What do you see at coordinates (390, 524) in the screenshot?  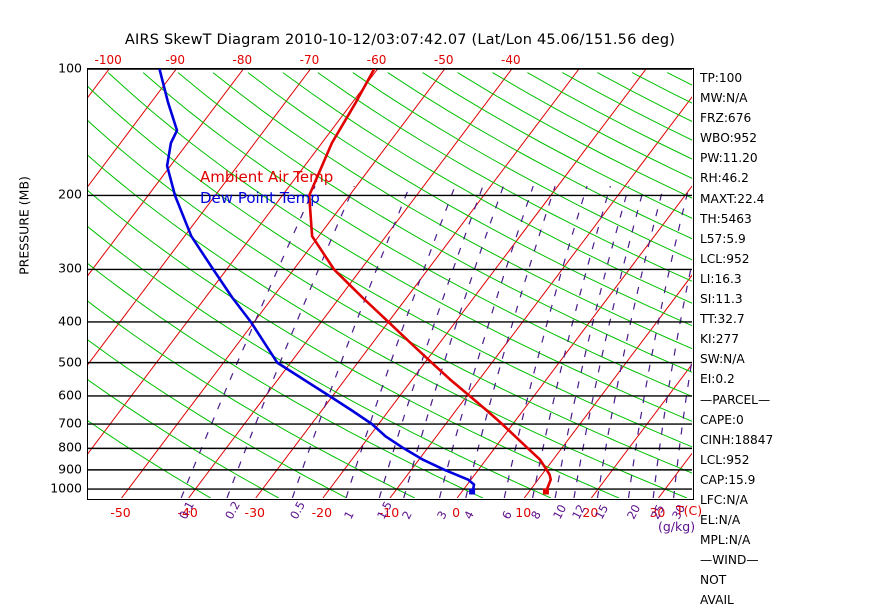 I see `mixing-ratio-axis: 0.1 0.2 0.5 1 1.5 2 3 4 6 8 10 12 15 20 25 30` at bounding box center [390, 524].